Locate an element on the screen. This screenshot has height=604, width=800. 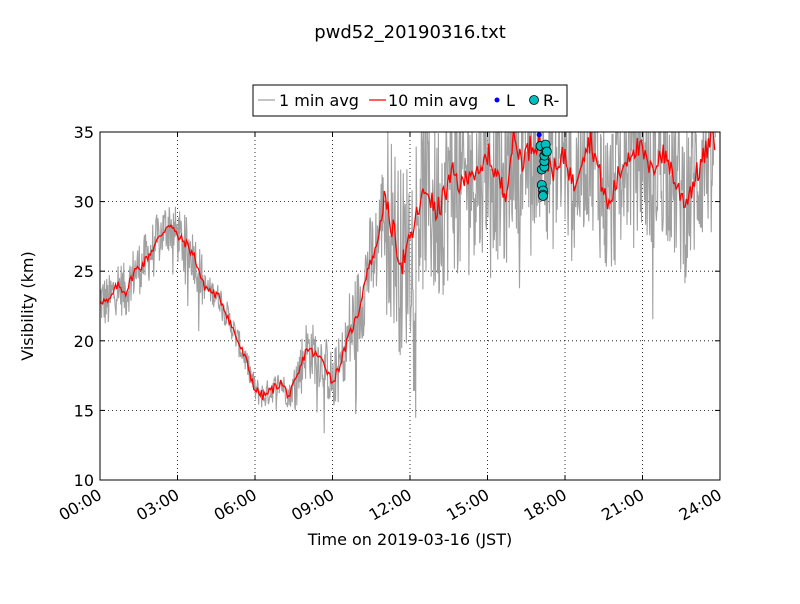
legend-marker-R is located at coordinates (534, 100).